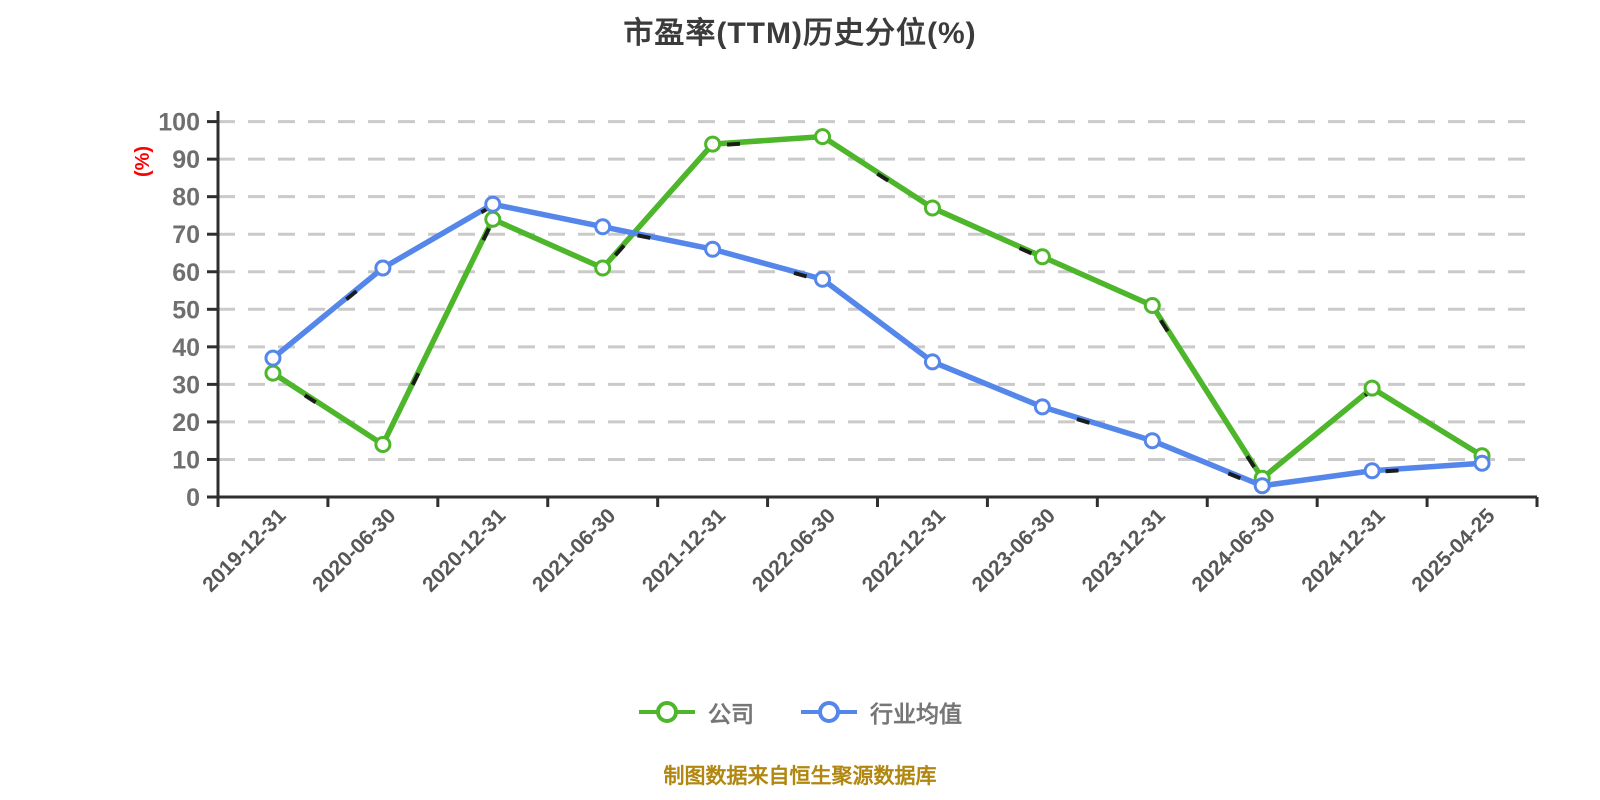 The image size is (1600, 800). What do you see at coordinates (244, 550) in the screenshot?
I see `x-tick-label-2019-12-31: 2019-12-31` at bounding box center [244, 550].